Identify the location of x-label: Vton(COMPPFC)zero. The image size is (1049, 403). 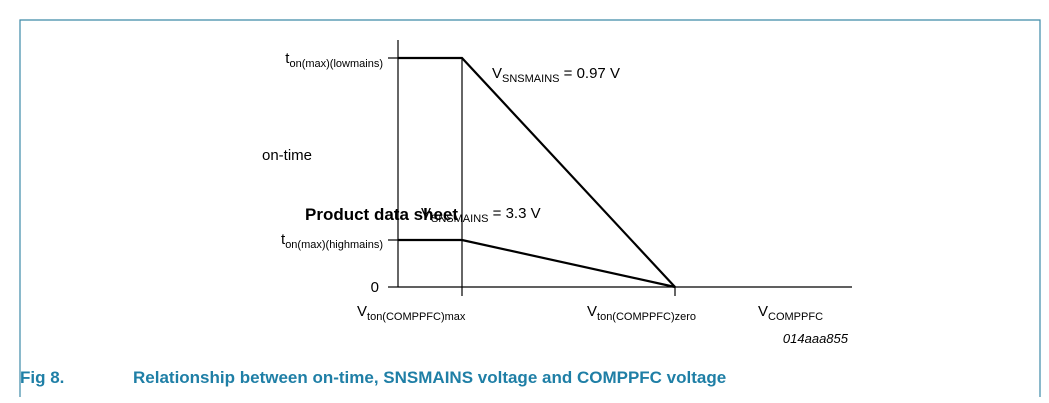
(641, 313).